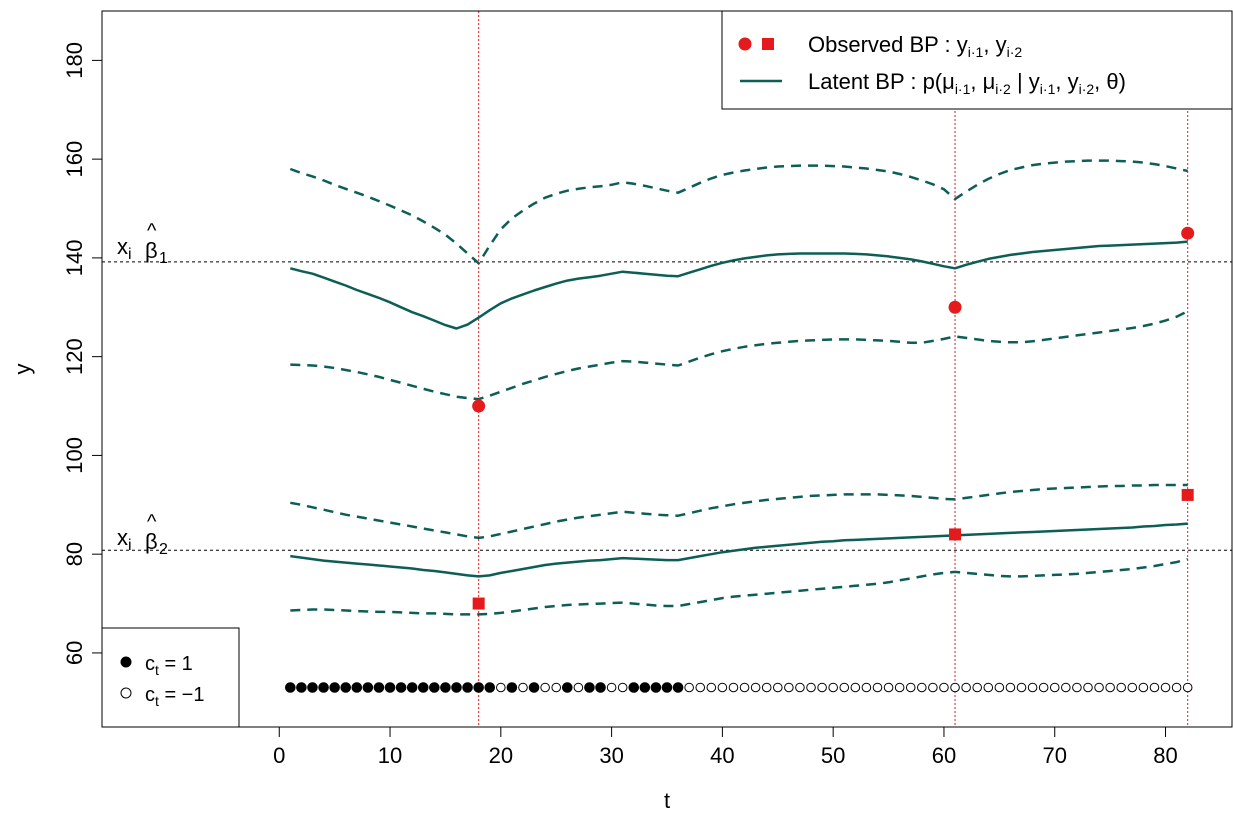 The image size is (1233, 814). I want to click on y-tick-label: 120, so click(74, 356).